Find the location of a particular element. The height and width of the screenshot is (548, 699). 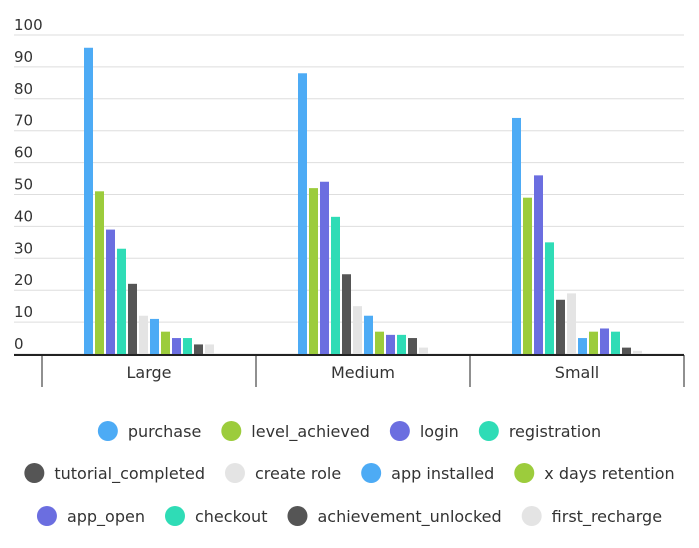

bar-purchase-small is located at coordinates (516, 235).